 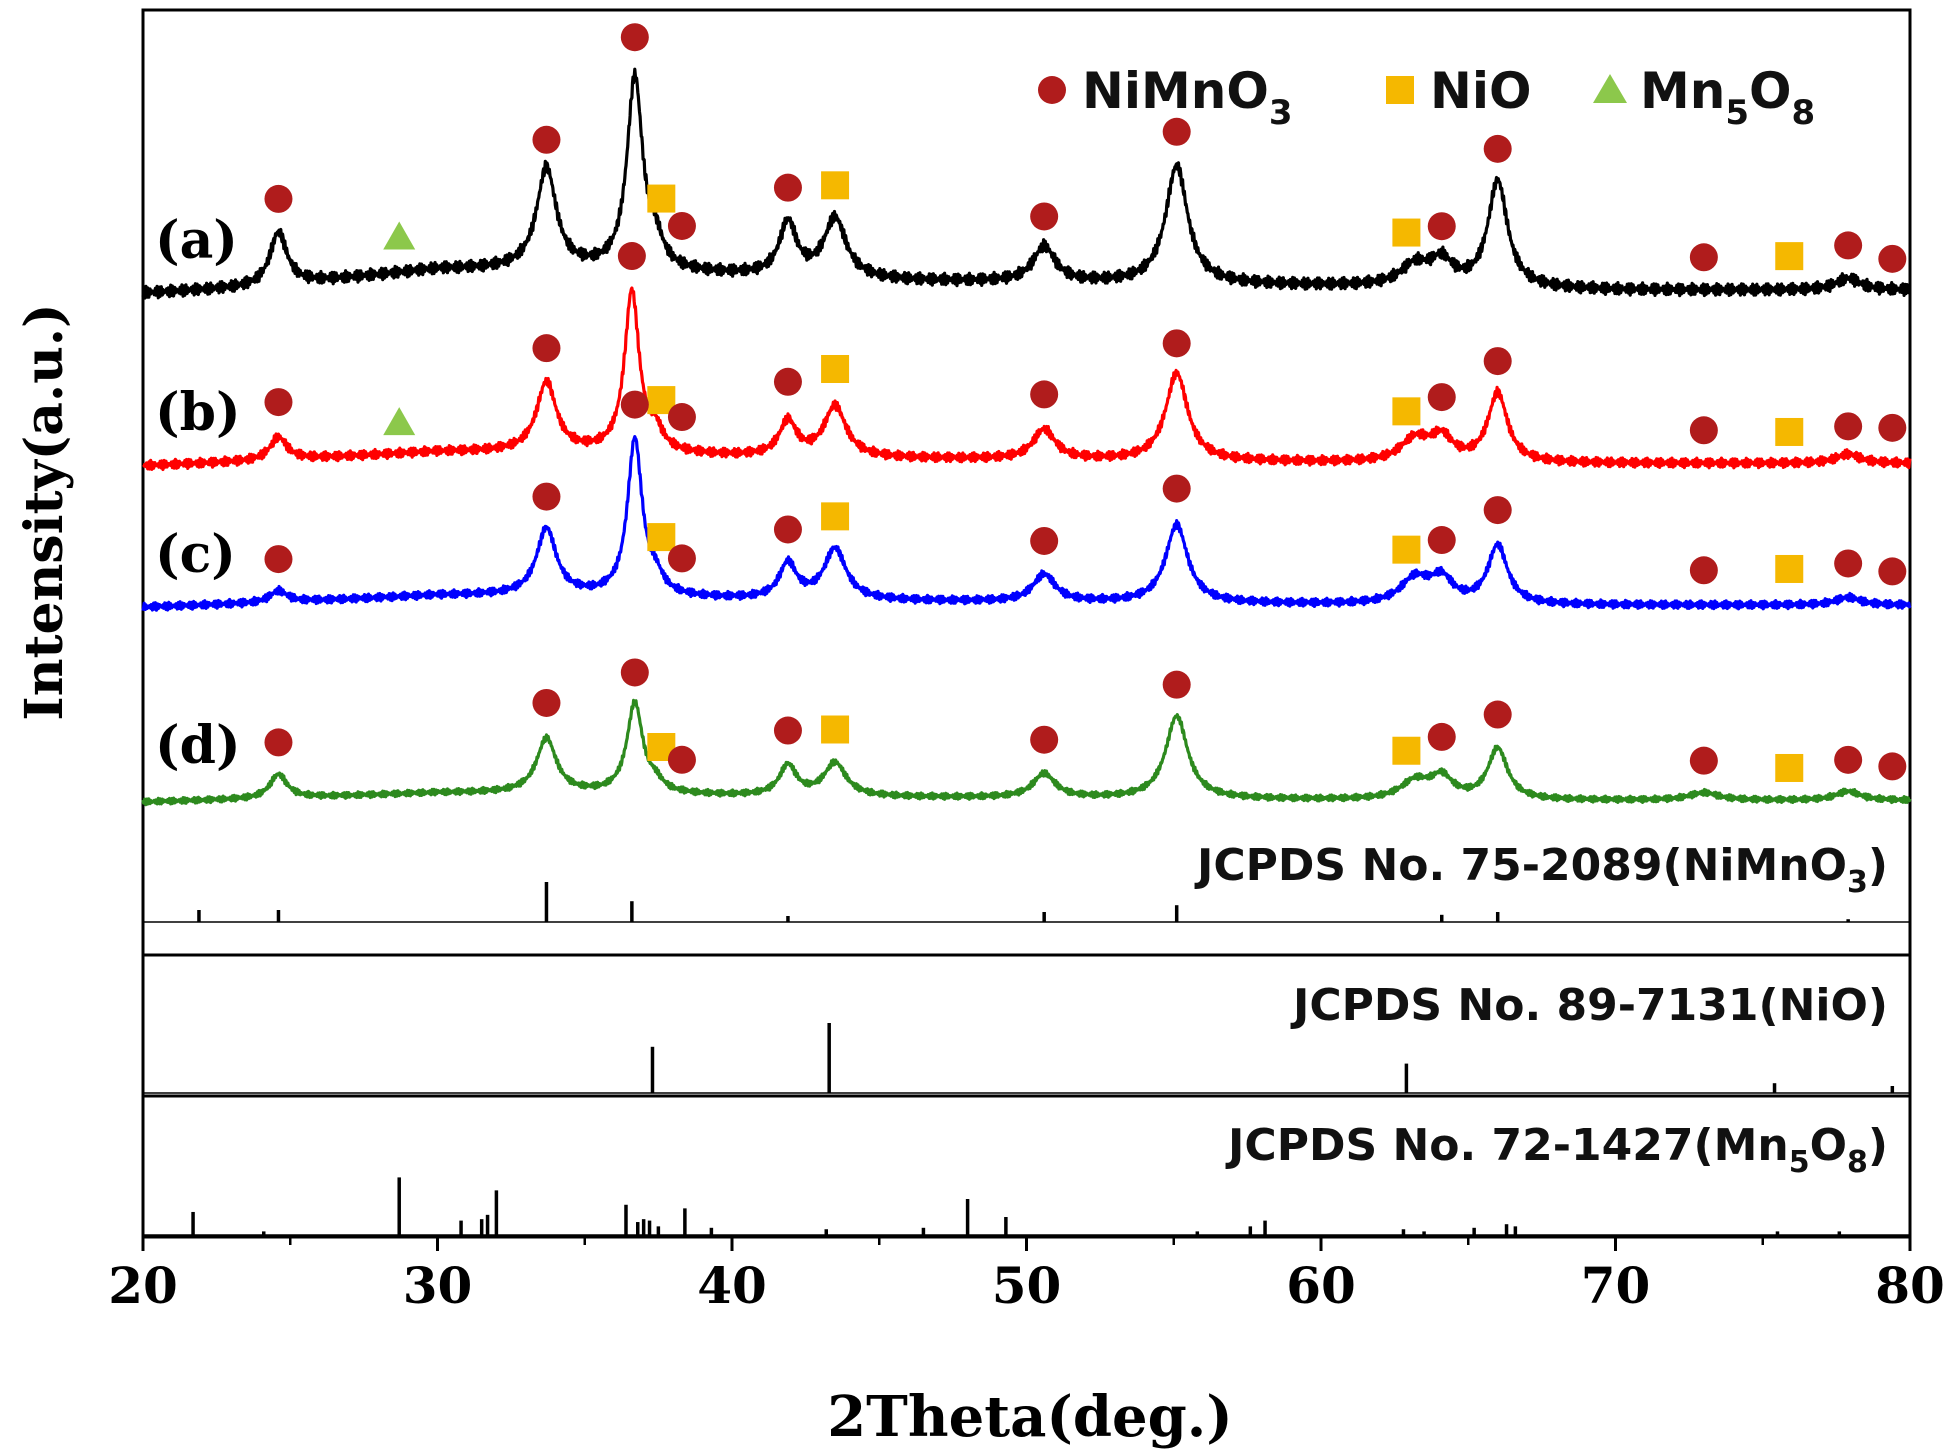 I want to click on x-tick-label: 70, so click(x=1616, y=1285).